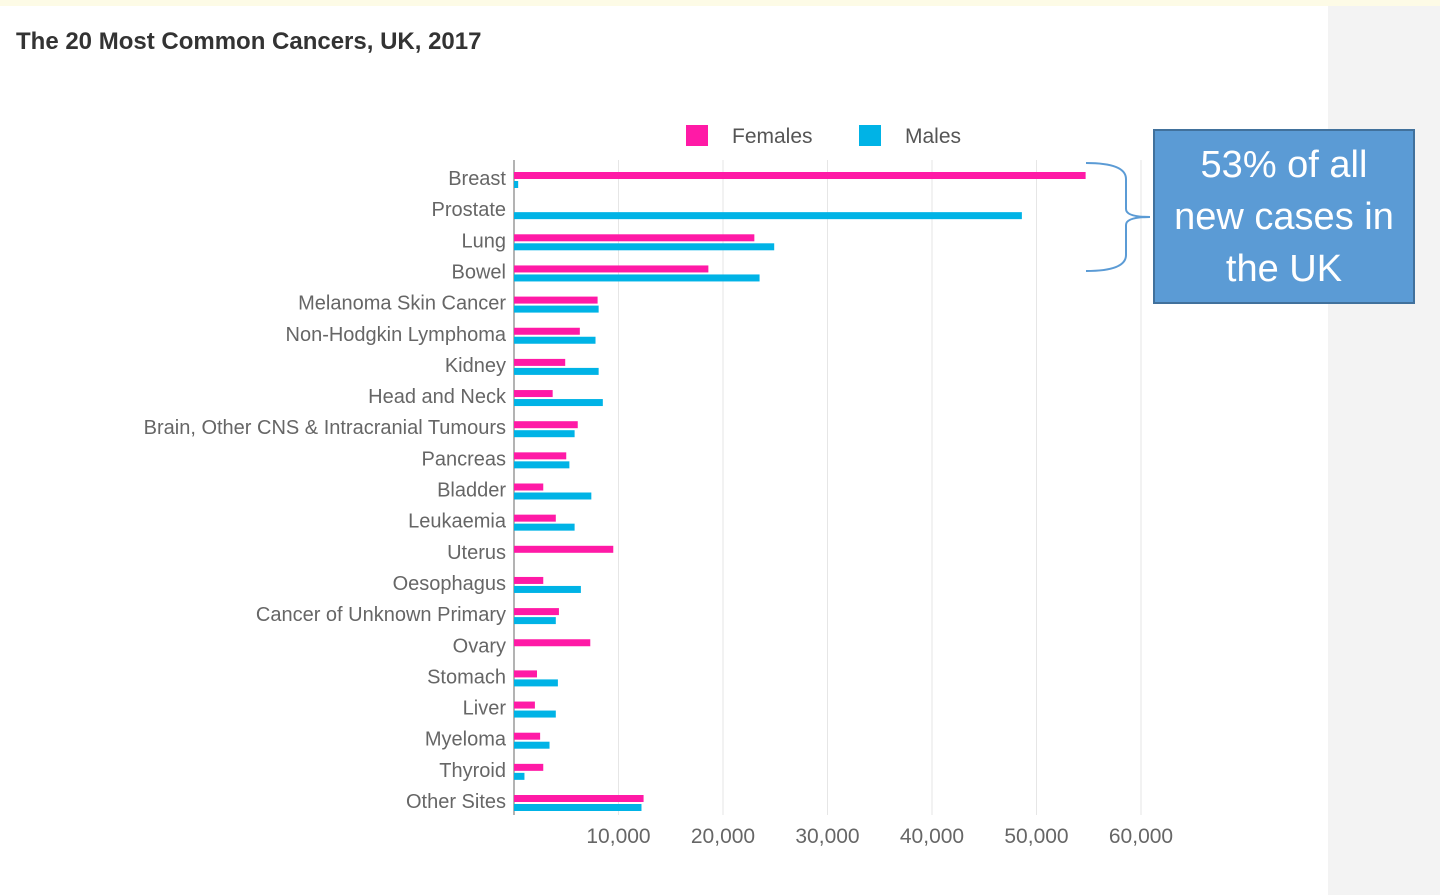  I want to click on top-strip, so click(720, 3).